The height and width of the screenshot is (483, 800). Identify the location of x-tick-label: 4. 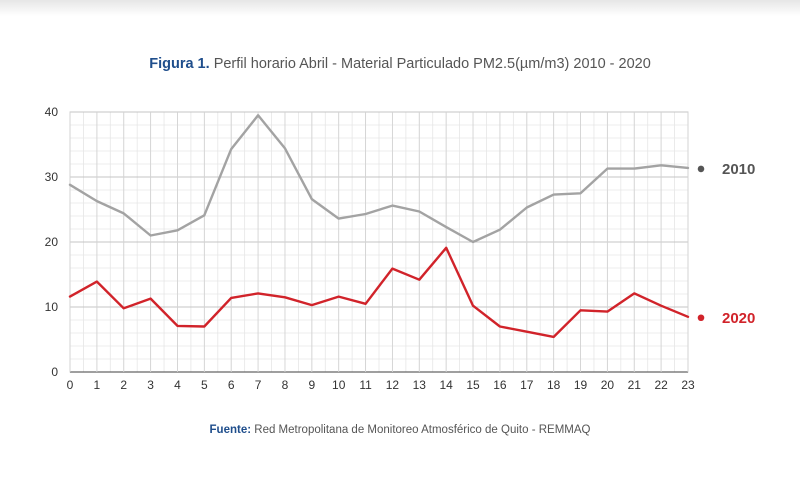
(177, 385).